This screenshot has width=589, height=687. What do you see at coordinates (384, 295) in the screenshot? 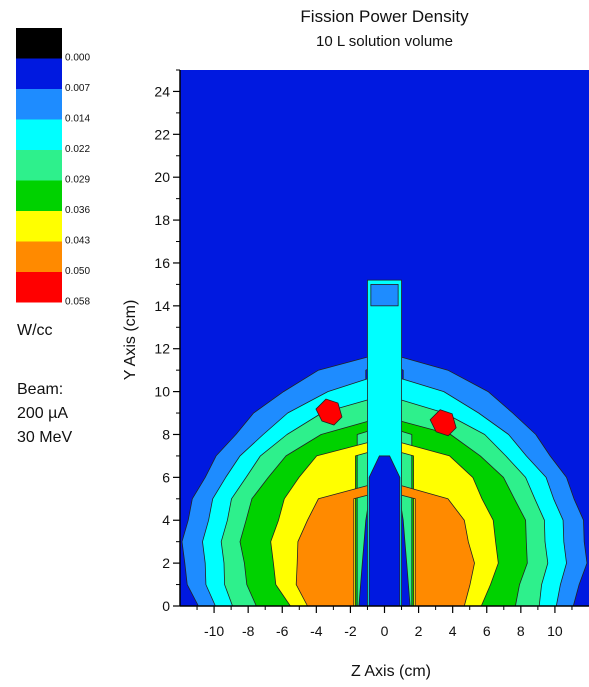
I see `inner-channel-top` at bounding box center [384, 295].